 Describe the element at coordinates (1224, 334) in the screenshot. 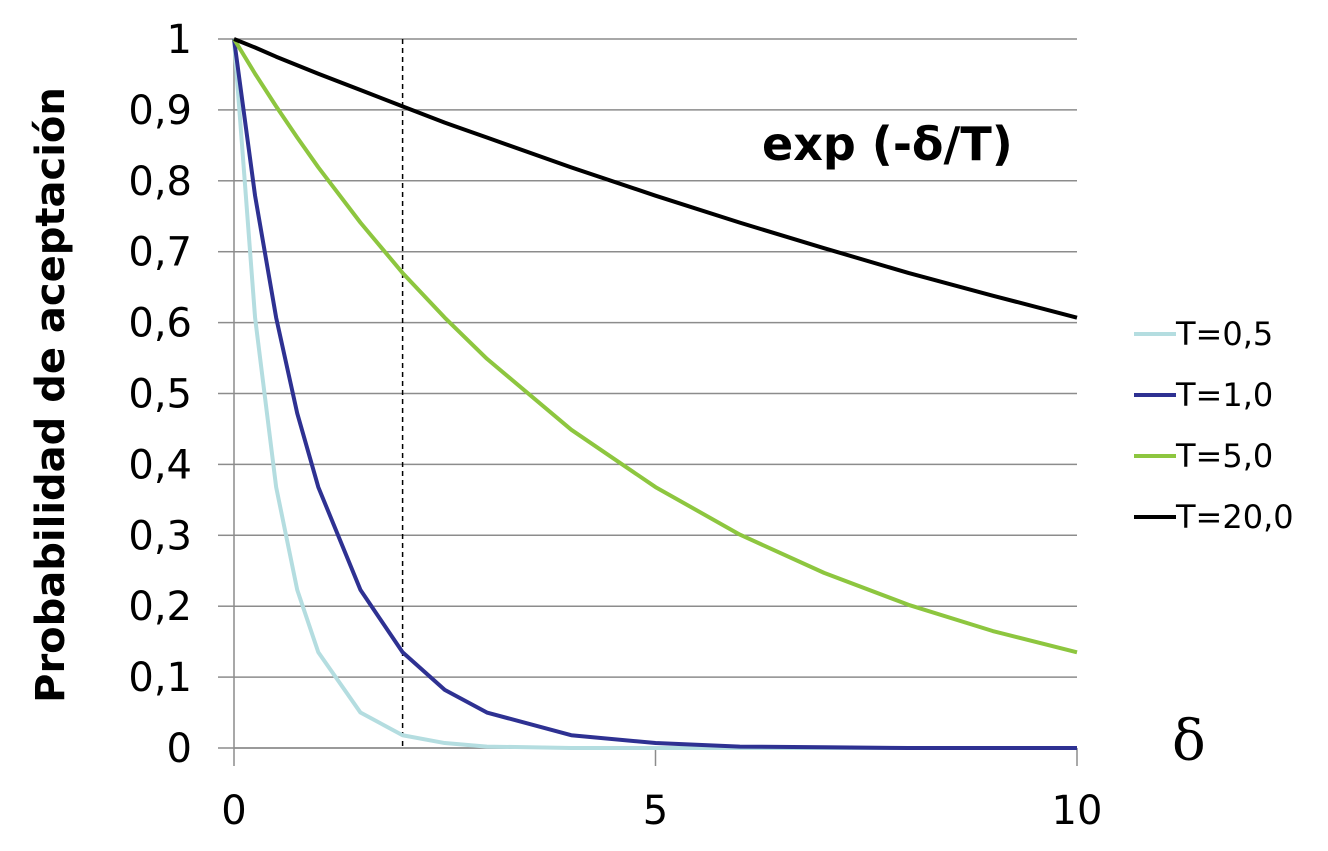

I see `legend-label-0: T=0,5` at that location.